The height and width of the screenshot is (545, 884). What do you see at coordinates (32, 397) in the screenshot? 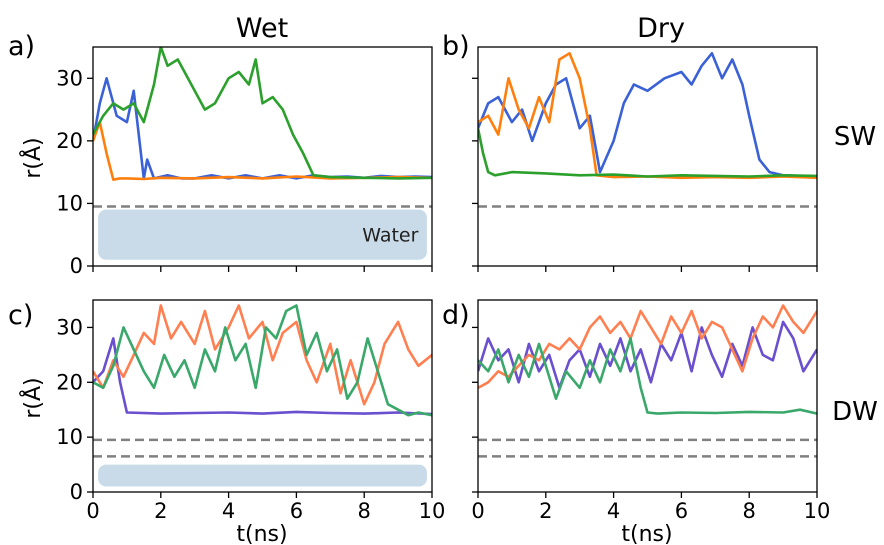
I see `y-axis-label-bottom: r(Å)` at bounding box center [32, 397].